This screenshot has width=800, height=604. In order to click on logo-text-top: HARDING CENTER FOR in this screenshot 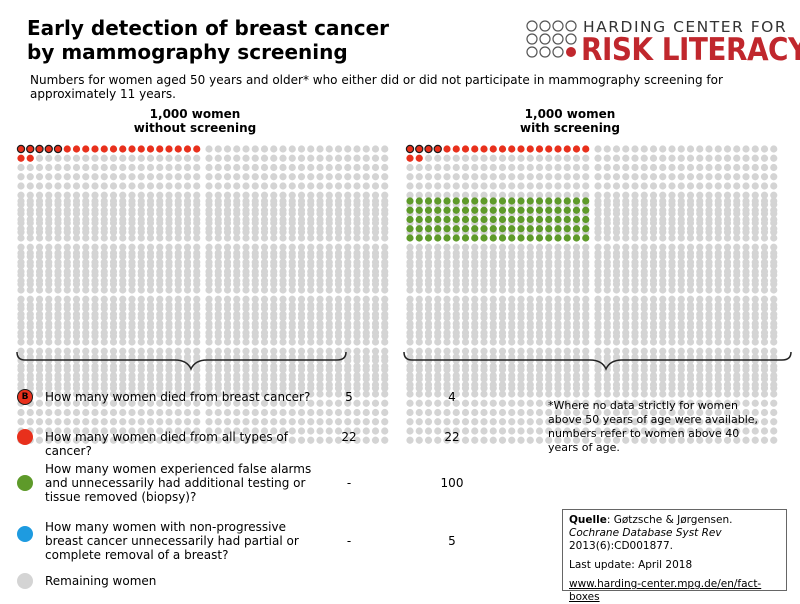, I will do `click(685, 27)`.